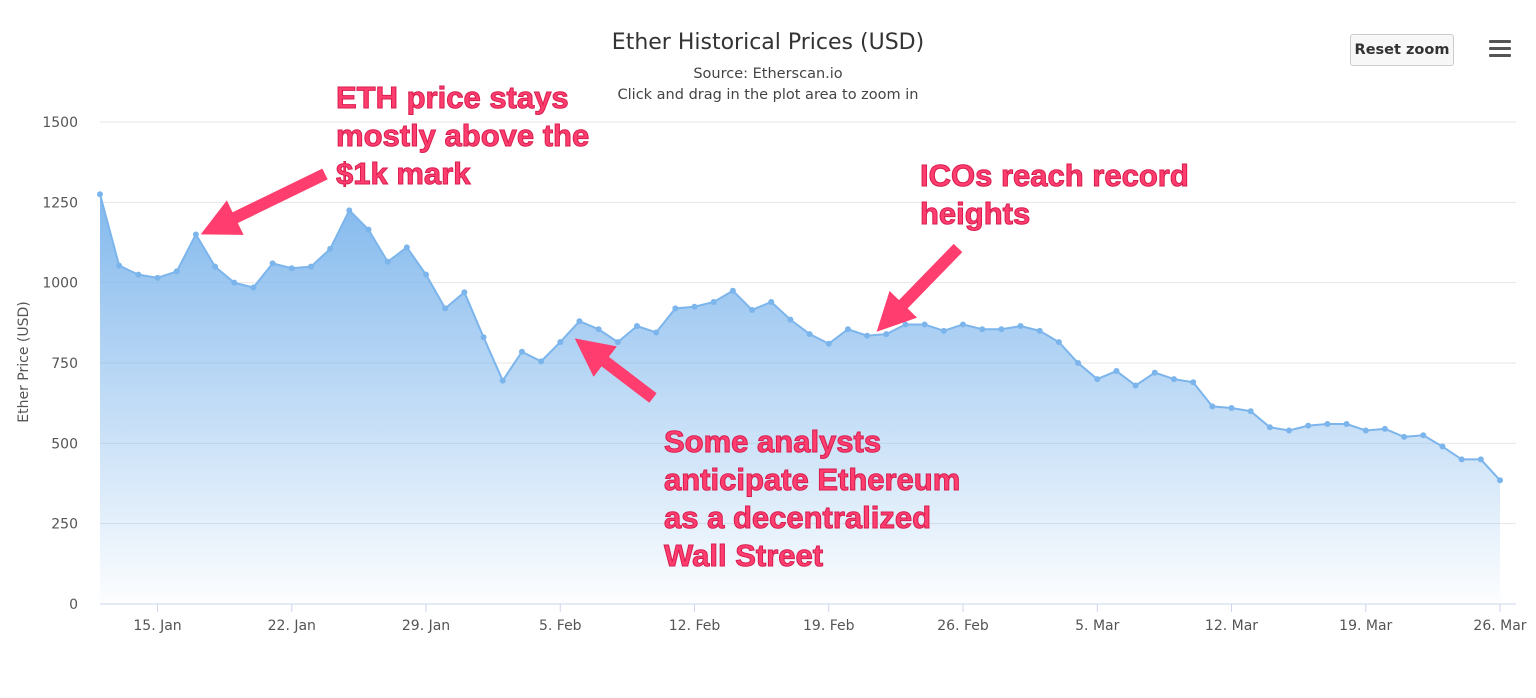 This screenshot has width=1536, height=698. Describe the element at coordinates (1500, 49) in the screenshot. I see `hamburger-menu-icon` at that location.